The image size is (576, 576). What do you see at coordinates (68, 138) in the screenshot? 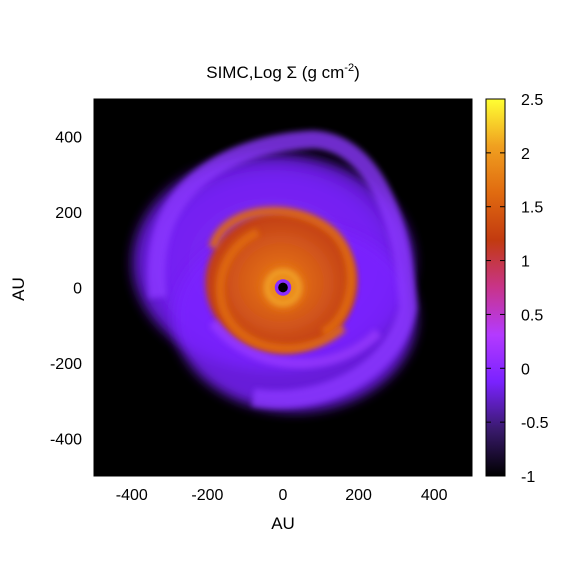
I see `y-tick-label: 400` at bounding box center [68, 138].